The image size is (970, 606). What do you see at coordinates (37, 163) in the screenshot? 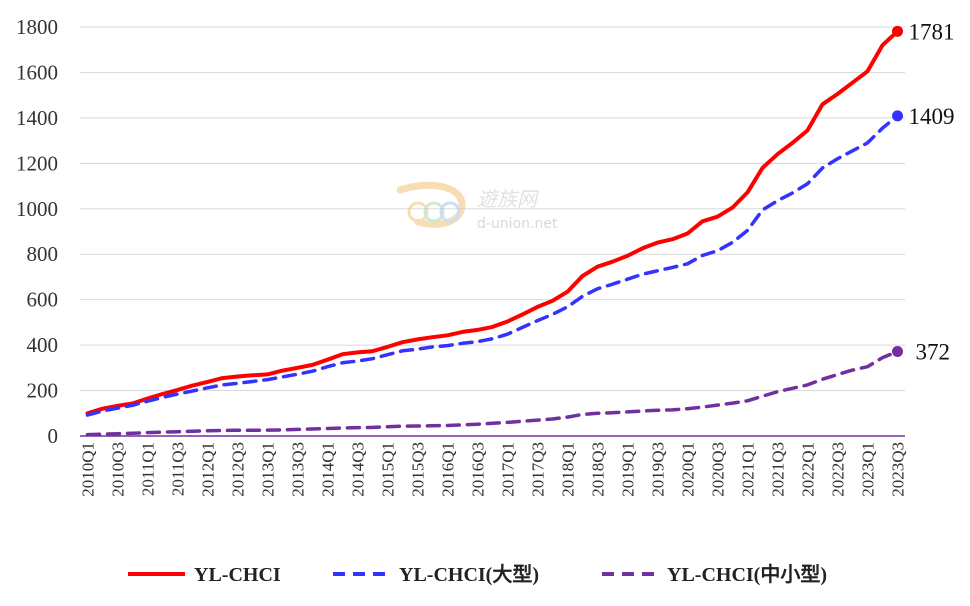
I see `y-tick-label: 1200` at bounding box center [37, 163].